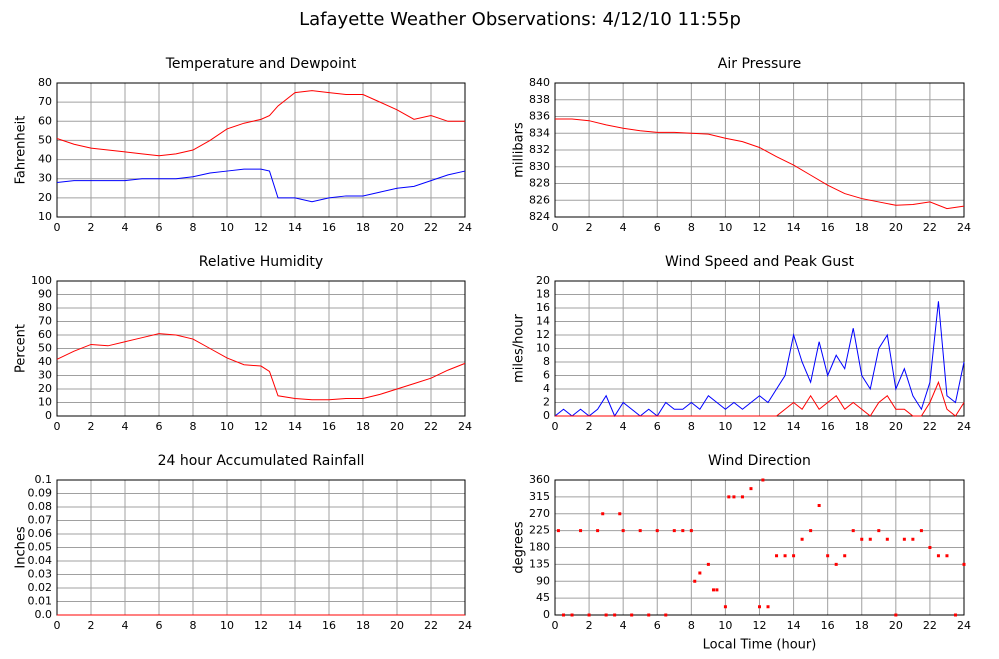  I want to click on y-axis-label: miles/hour, so click(519, 347).